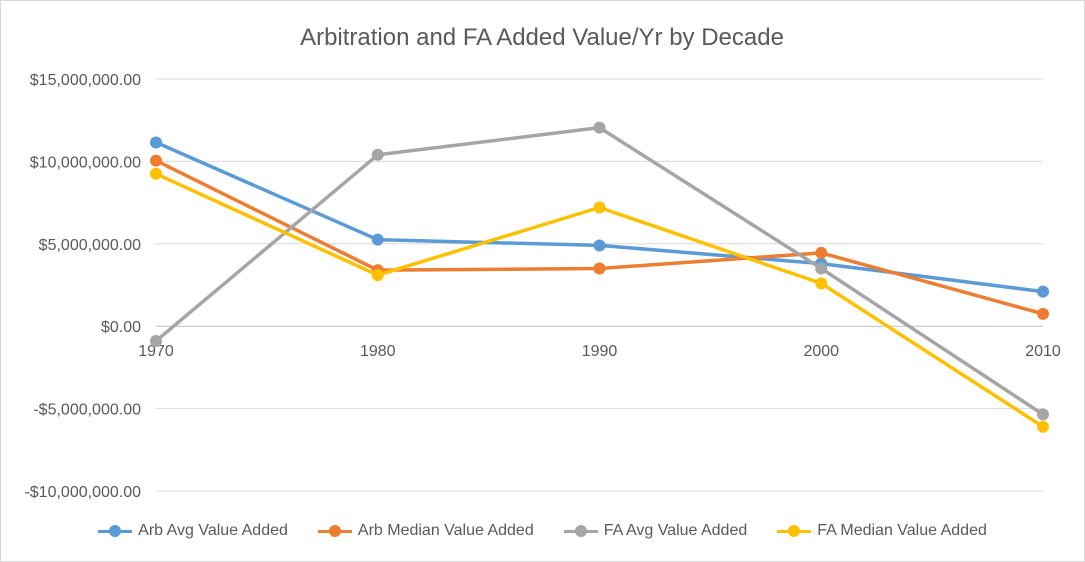 The image size is (1085, 562). What do you see at coordinates (1043, 351) in the screenshot?
I see `x-tick-label: 2010` at bounding box center [1043, 351].